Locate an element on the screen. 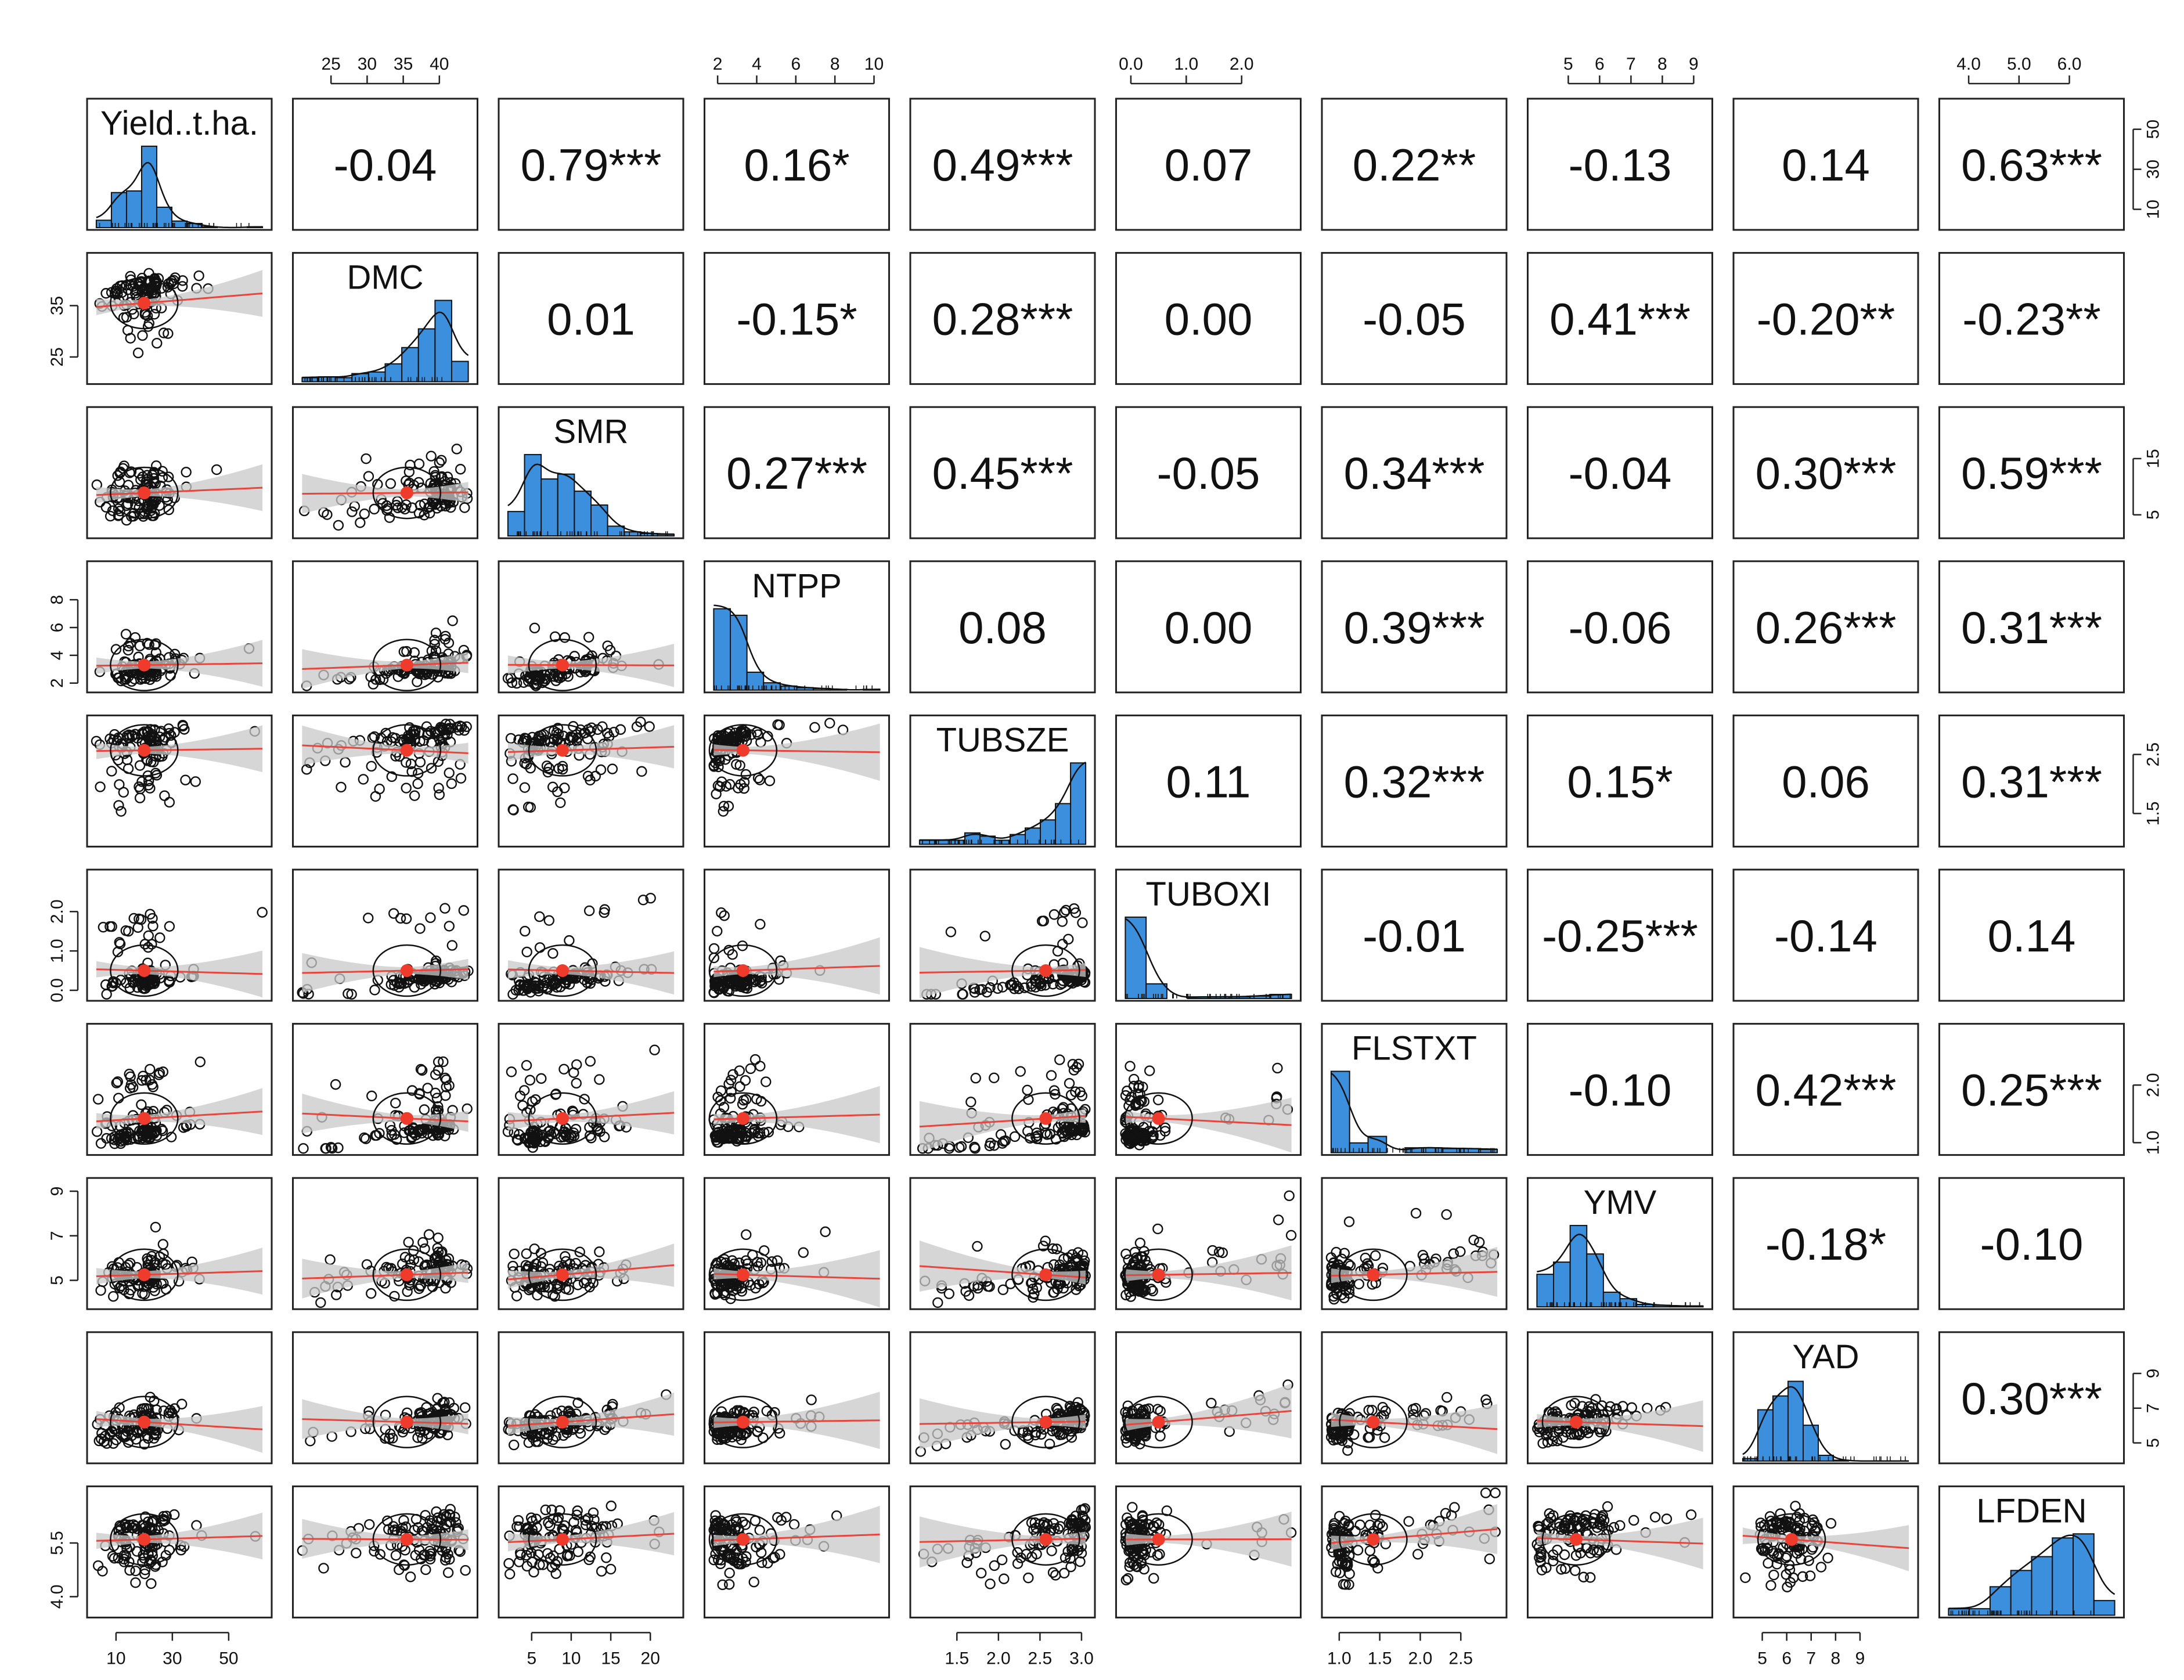 Image resolution: width=2184 pixels, height=1680 pixels. panel-r1-c0 is located at coordinates (179, 318).